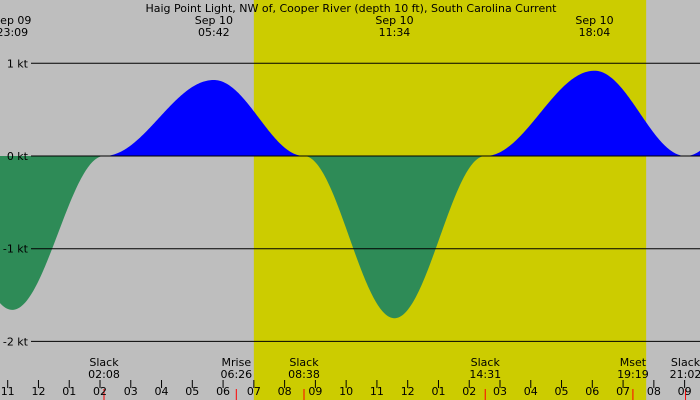 Image resolution: width=700 pixels, height=400 pixels. I want to click on event-time: 21:02, so click(685, 374).